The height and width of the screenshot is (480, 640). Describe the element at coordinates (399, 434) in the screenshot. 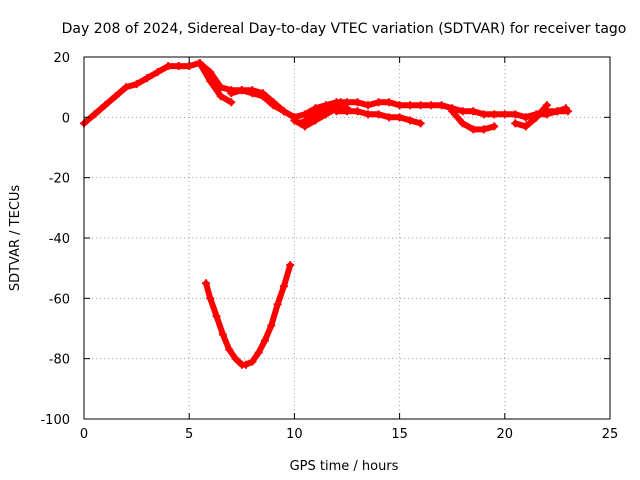

I see `x-tick-label: 15` at that location.